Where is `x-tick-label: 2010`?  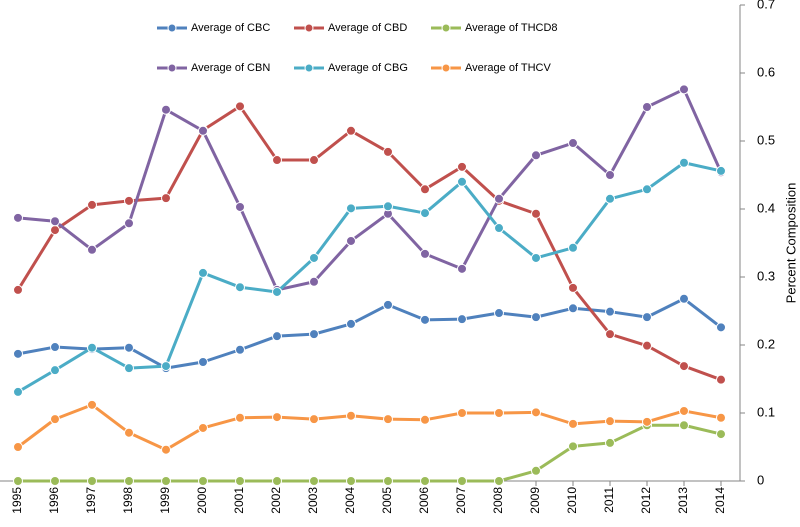 x-tick-label: 2010 is located at coordinates (572, 500).